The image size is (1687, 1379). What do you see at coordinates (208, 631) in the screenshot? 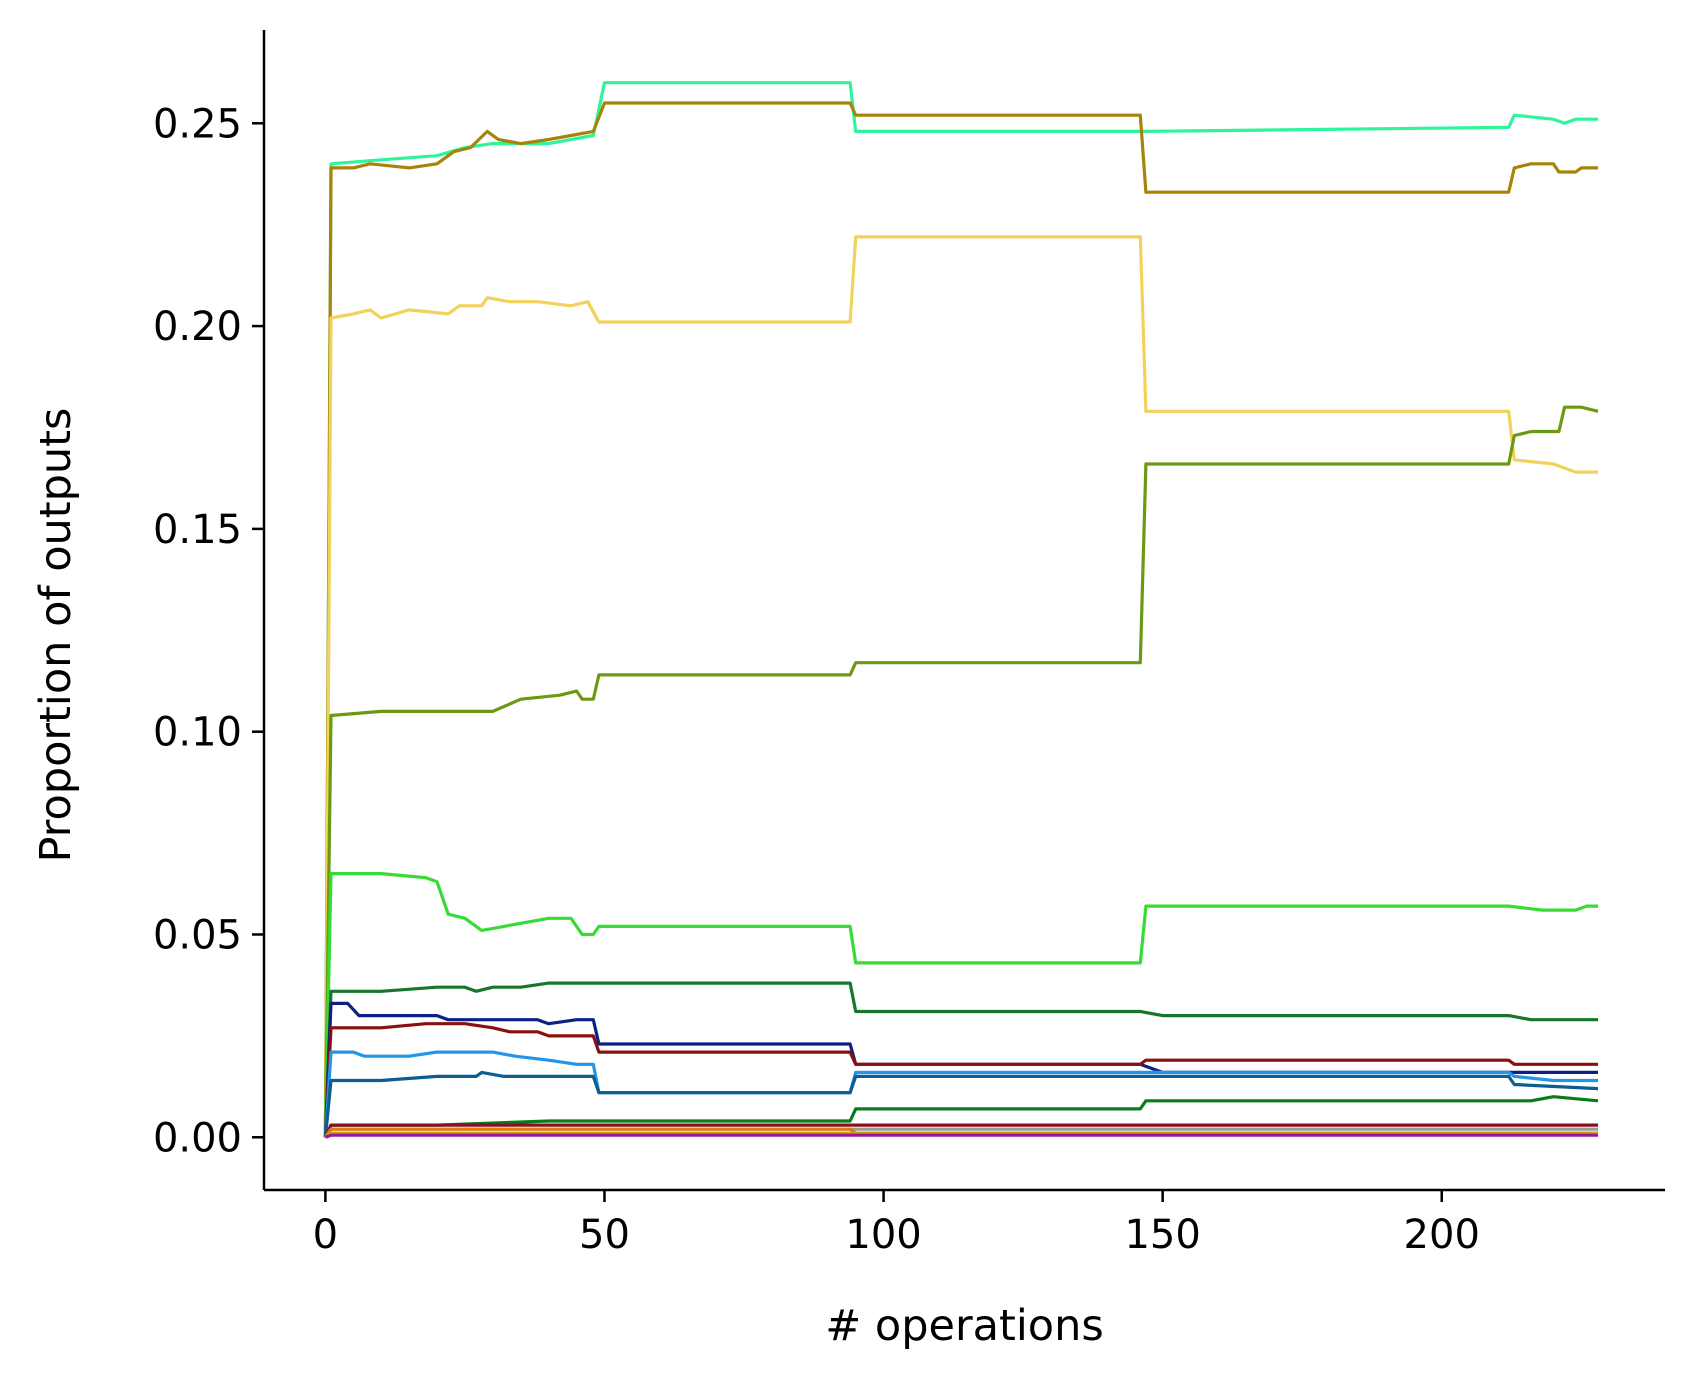
I see `y-ticks: 0.00 0.05 0.10 0.15 0.20 0.25` at bounding box center [208, 631].